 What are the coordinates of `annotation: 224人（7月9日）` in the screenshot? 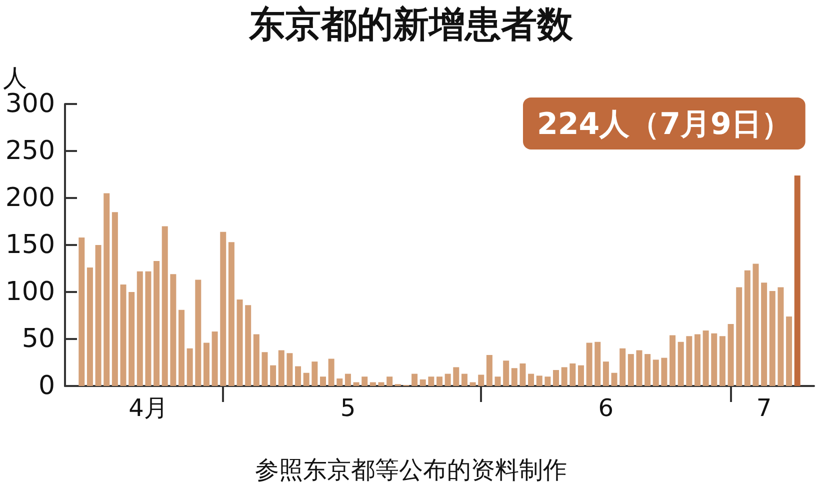 It's located at (664, 124).